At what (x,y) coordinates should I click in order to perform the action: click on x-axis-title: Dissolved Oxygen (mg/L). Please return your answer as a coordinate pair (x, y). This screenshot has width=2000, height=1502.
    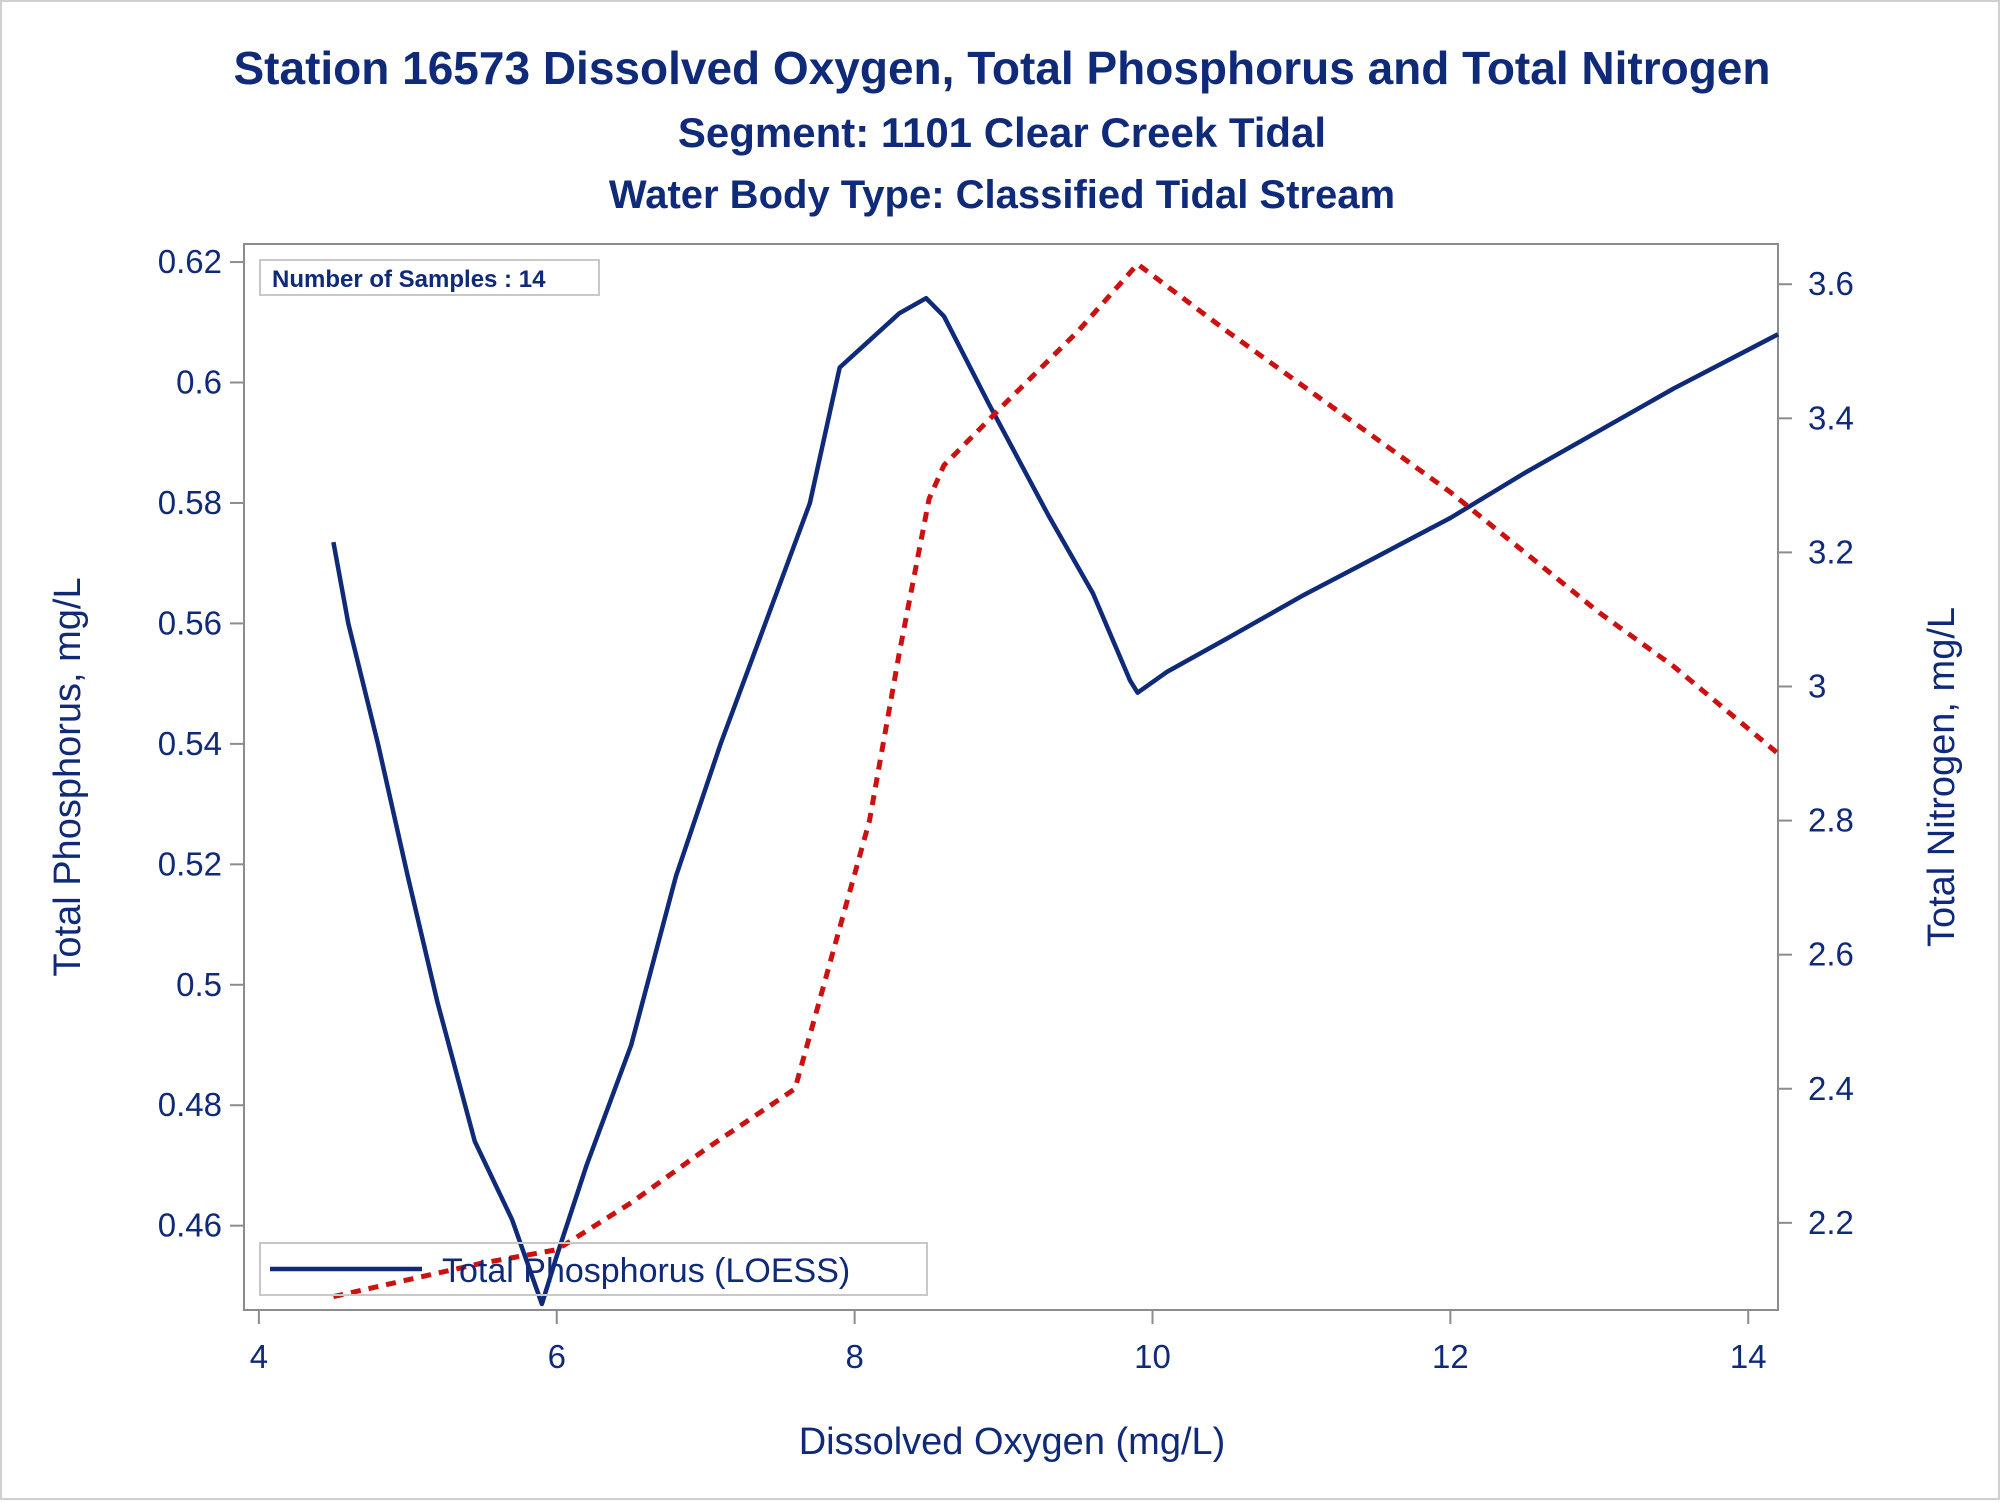
    Looking at the image, I should click on (1012, 1442).